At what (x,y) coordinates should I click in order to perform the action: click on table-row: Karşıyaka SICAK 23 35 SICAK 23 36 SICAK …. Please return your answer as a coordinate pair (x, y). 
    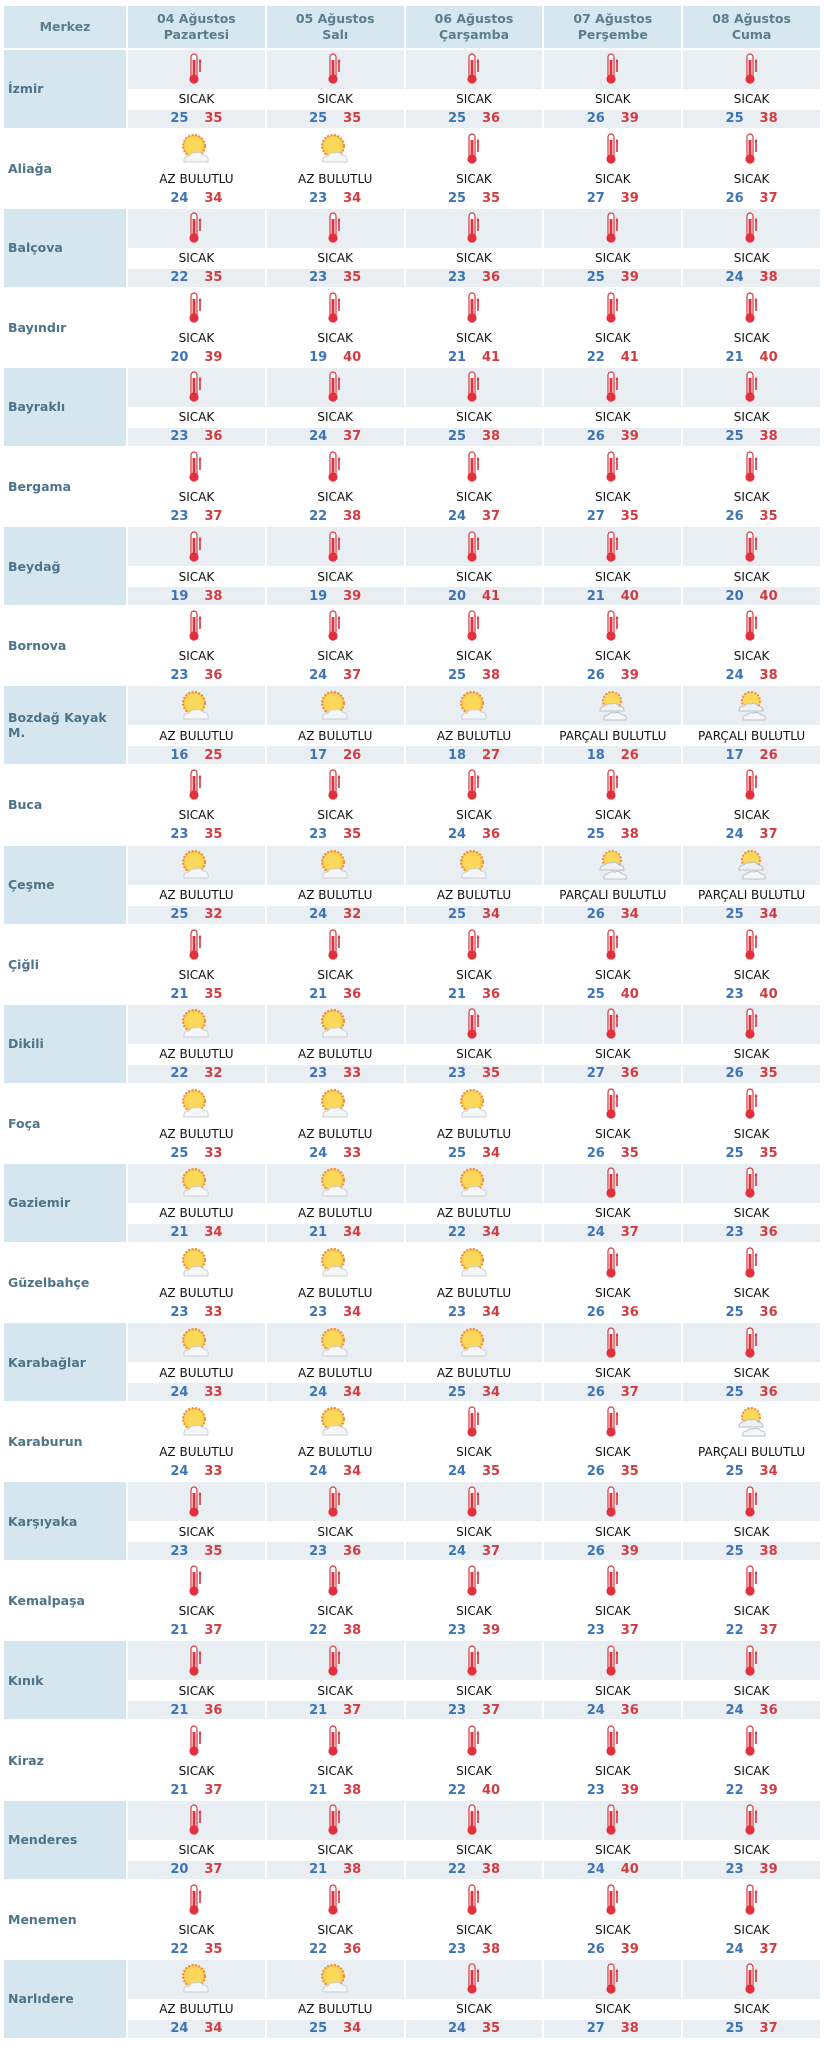
    Looking at the image, I should click on (412, 1521).